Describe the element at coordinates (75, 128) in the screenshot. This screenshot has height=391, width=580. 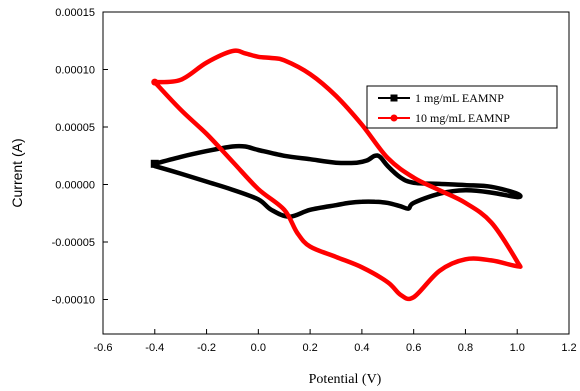
I see `y-tick-label: 0.00005` at that location.